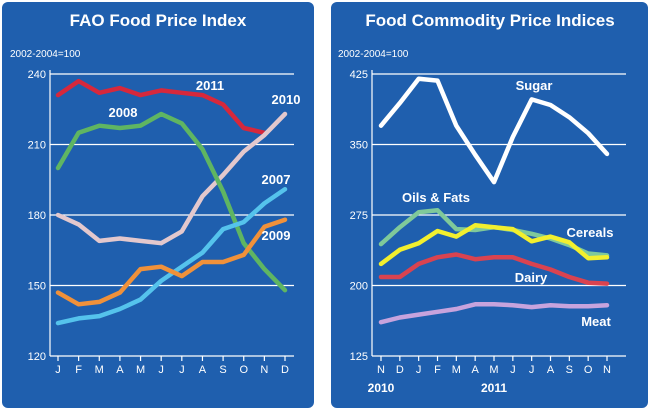 Image resolution: width=650 pixels, height=410 pixels. What do you see at coordinates (37, 287) in the screenshot?
I see `y-tick-label: 150` at bounding box center [37, 287].